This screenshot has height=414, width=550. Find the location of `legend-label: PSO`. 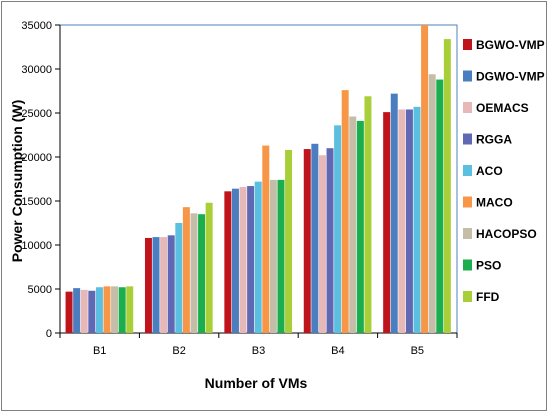

legend-label: PSO is located at coordinates (488, 266).